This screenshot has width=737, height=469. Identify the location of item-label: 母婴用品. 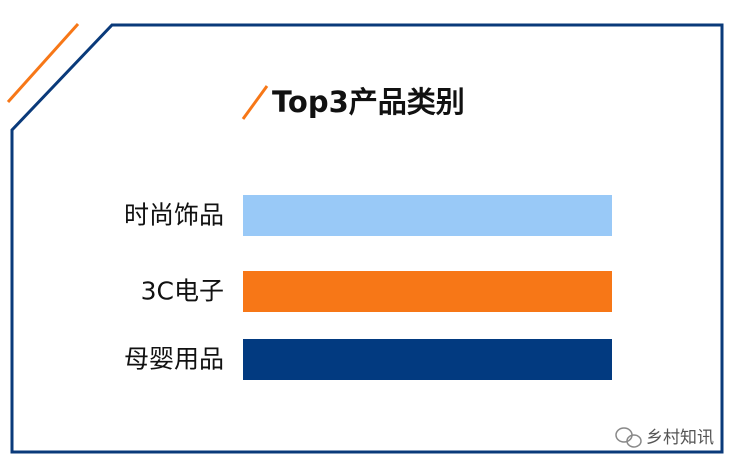
(174, 359).